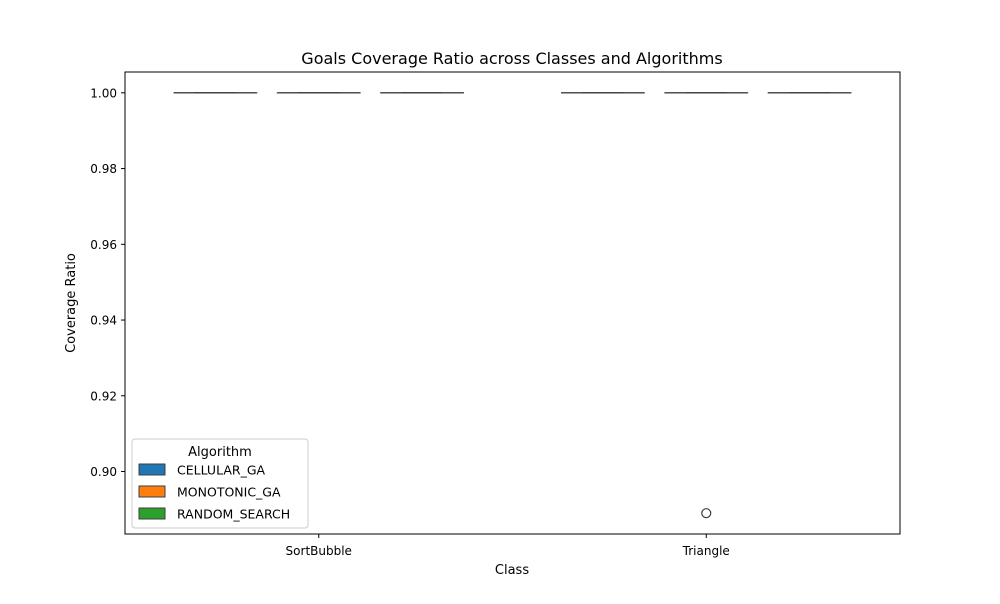 The height and width of the screenshot is (604, 1000). I want to click on y-tick-label: 0.92, so click(103, 396).